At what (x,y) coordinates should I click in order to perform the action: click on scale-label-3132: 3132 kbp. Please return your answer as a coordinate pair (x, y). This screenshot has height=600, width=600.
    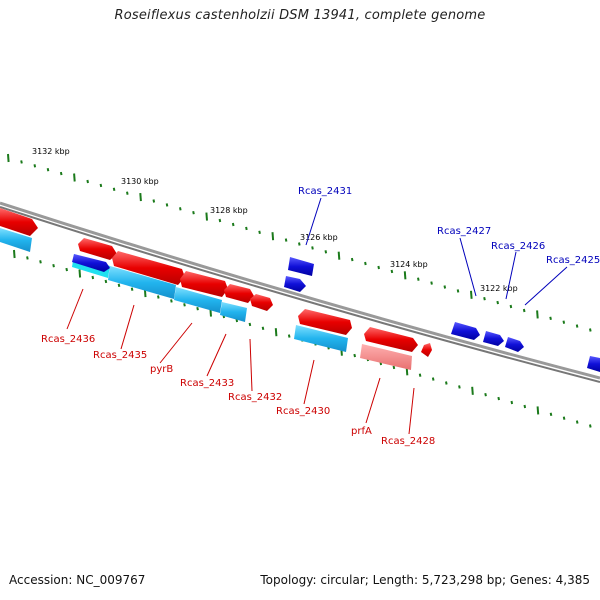
    Looking at the image, I should click on (51, 151).